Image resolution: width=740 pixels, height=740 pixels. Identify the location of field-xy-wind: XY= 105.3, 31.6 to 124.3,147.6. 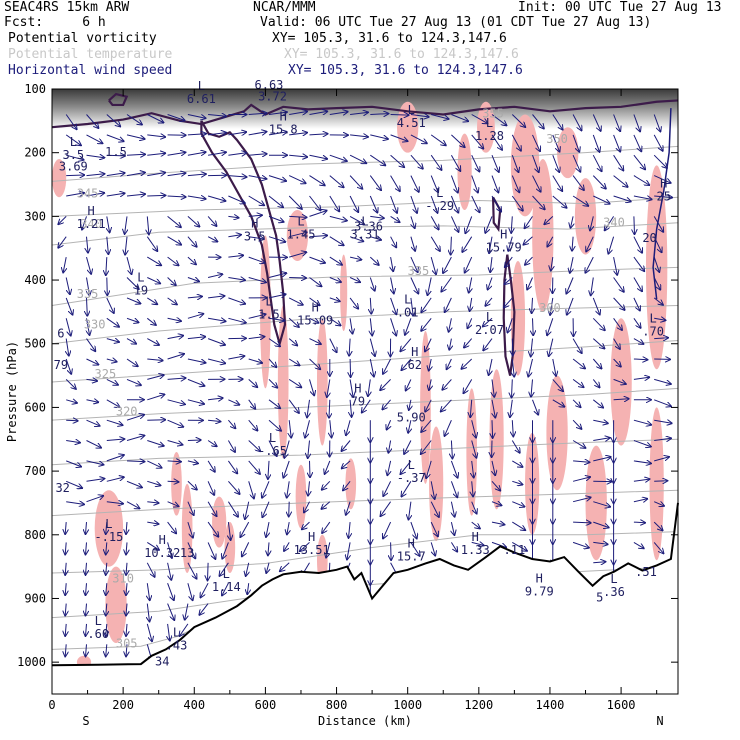
(405, 70).